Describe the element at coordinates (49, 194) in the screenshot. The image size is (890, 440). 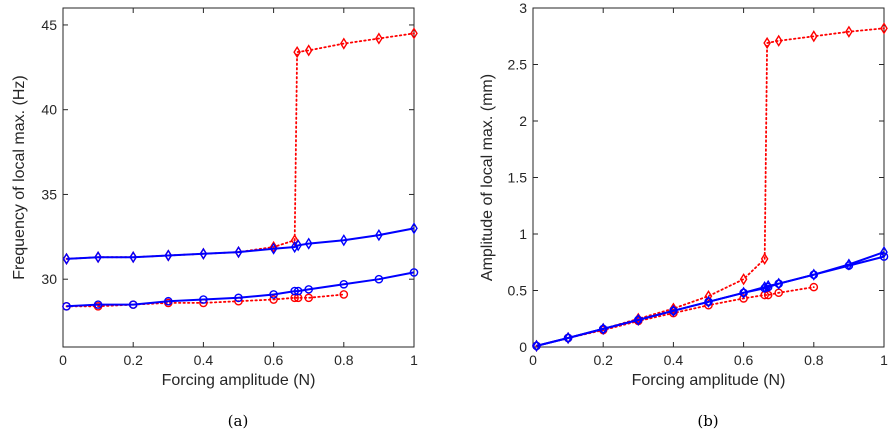
I see `y-tick-label: 35` at that location.